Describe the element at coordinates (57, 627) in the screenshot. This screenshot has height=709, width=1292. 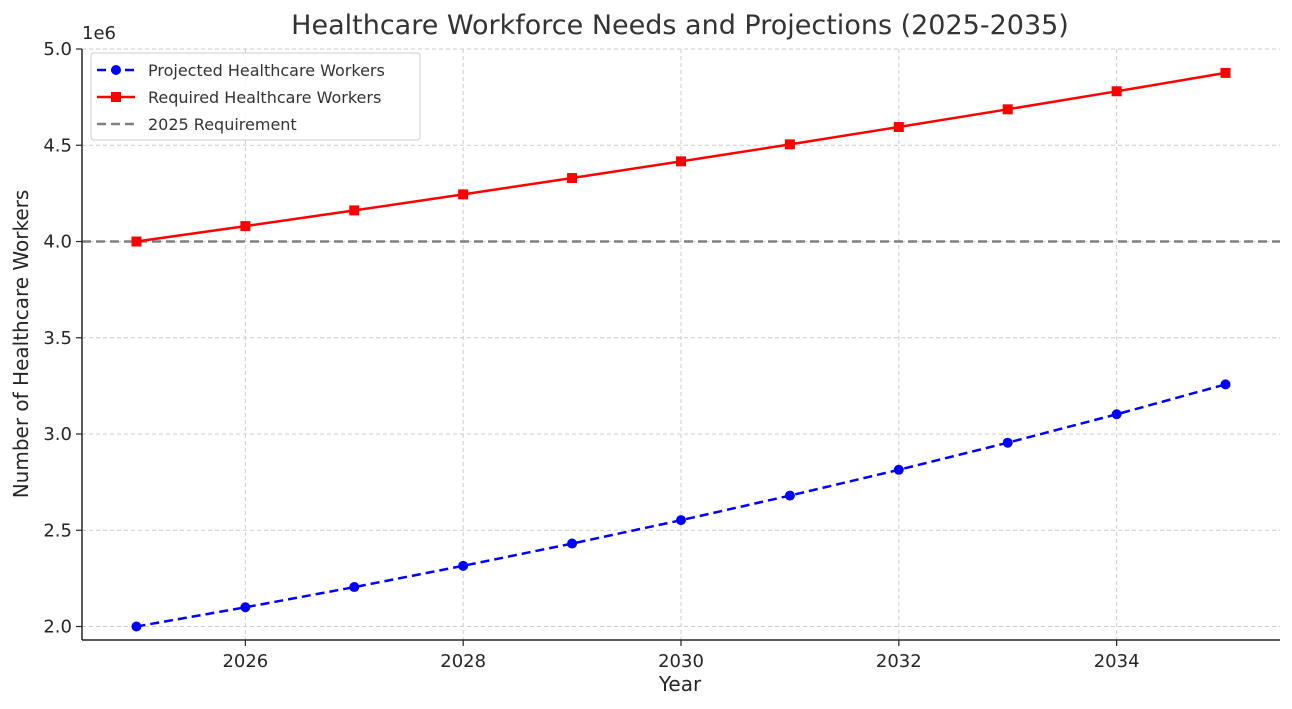
I see `y-tick-label: 2.0` at that location.